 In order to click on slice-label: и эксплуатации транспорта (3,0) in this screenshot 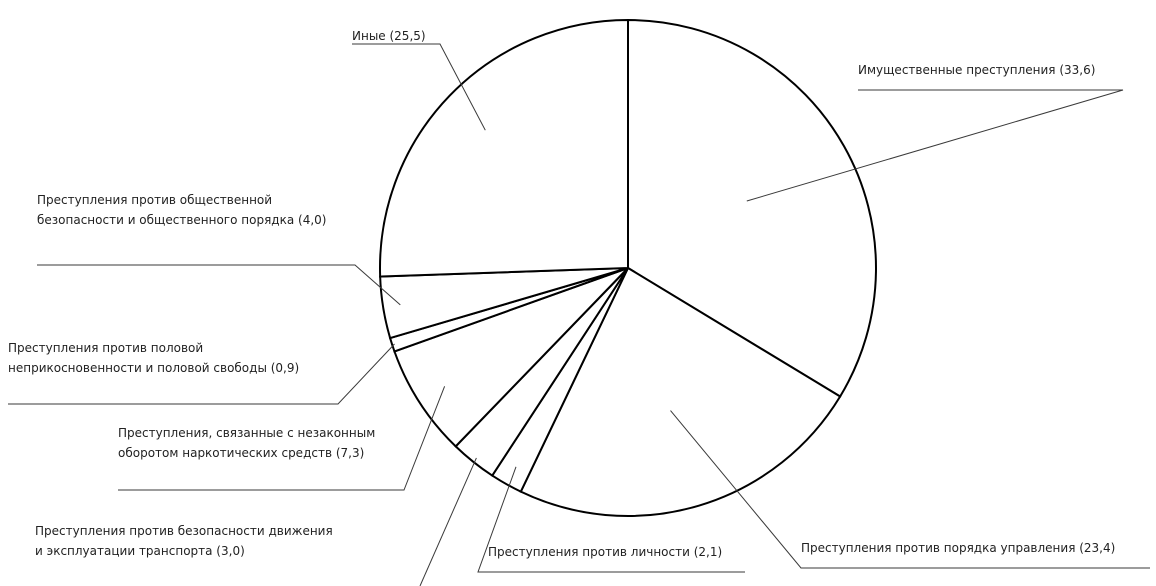, I will do `click(140, 551)`.